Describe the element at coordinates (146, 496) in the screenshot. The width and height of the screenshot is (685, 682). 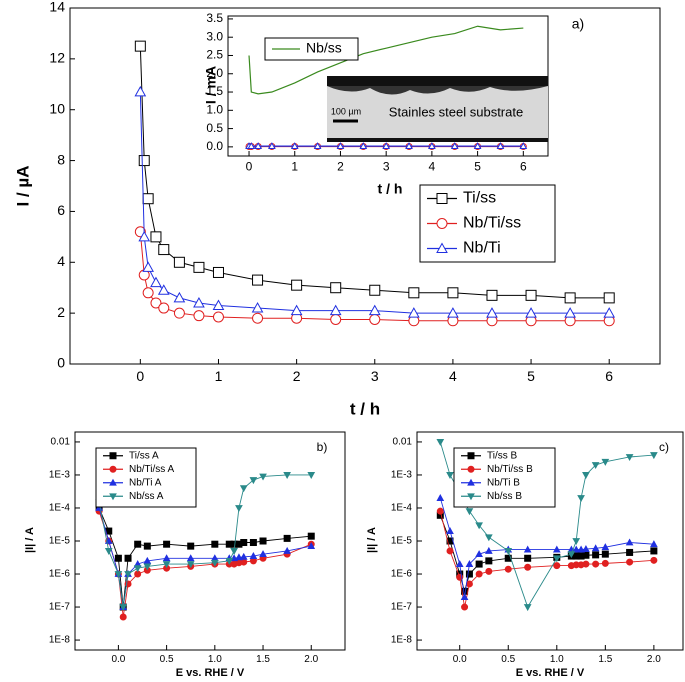
I see `legend-label: Nb/ss A` at that location.